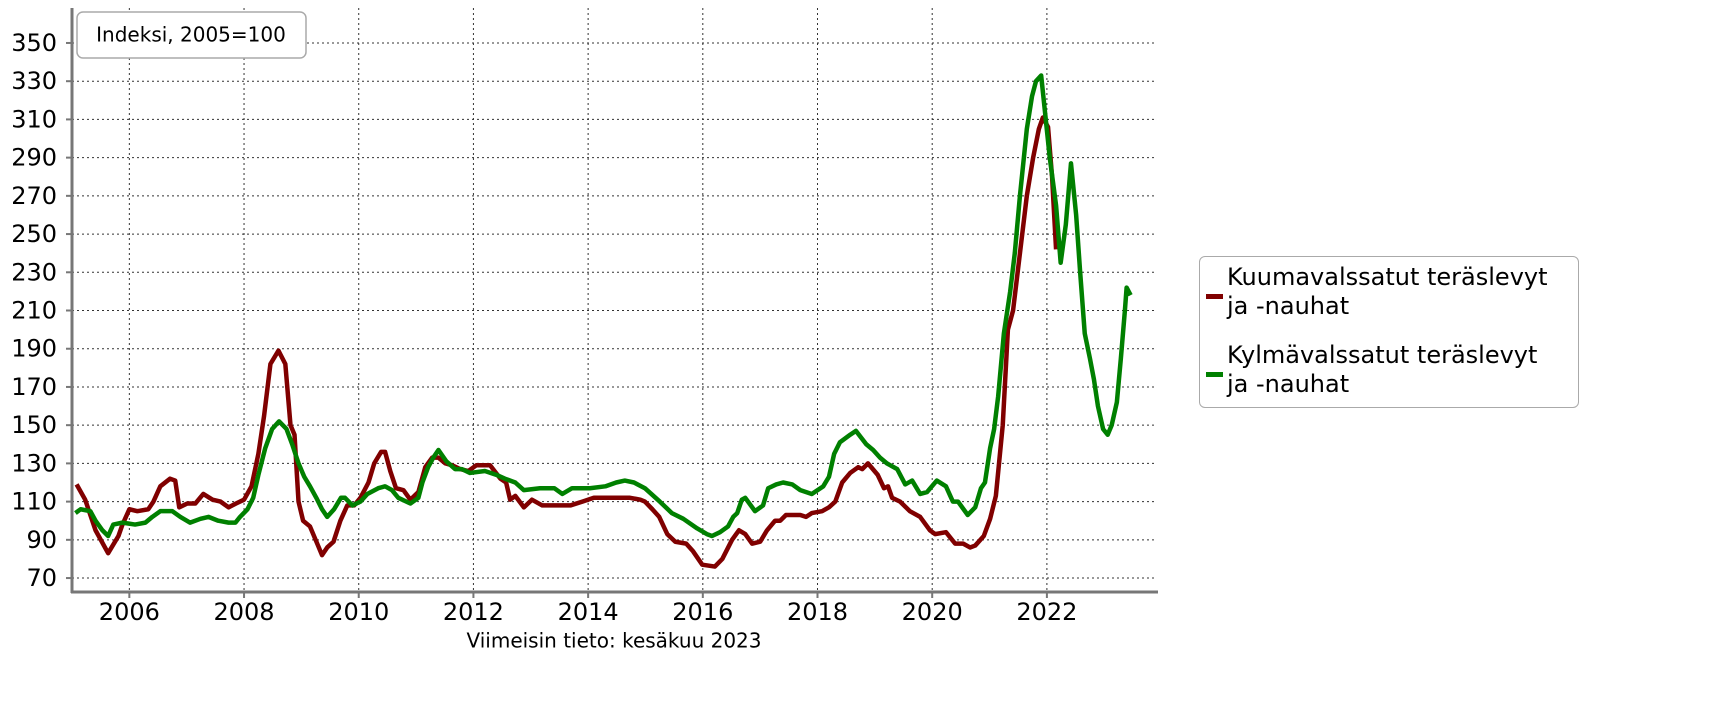 The image size is (1736, 722). What do you see at coordinates (702, 612) in the screenshot?
I see `x-tick-label: 2016` at bounding box center [702, 612].